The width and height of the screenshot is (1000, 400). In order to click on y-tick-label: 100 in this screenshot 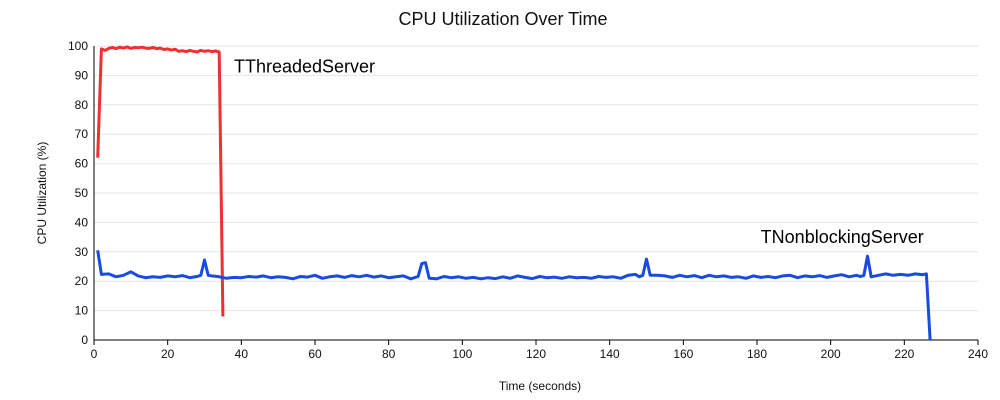, I will do `click(78, 46)`.